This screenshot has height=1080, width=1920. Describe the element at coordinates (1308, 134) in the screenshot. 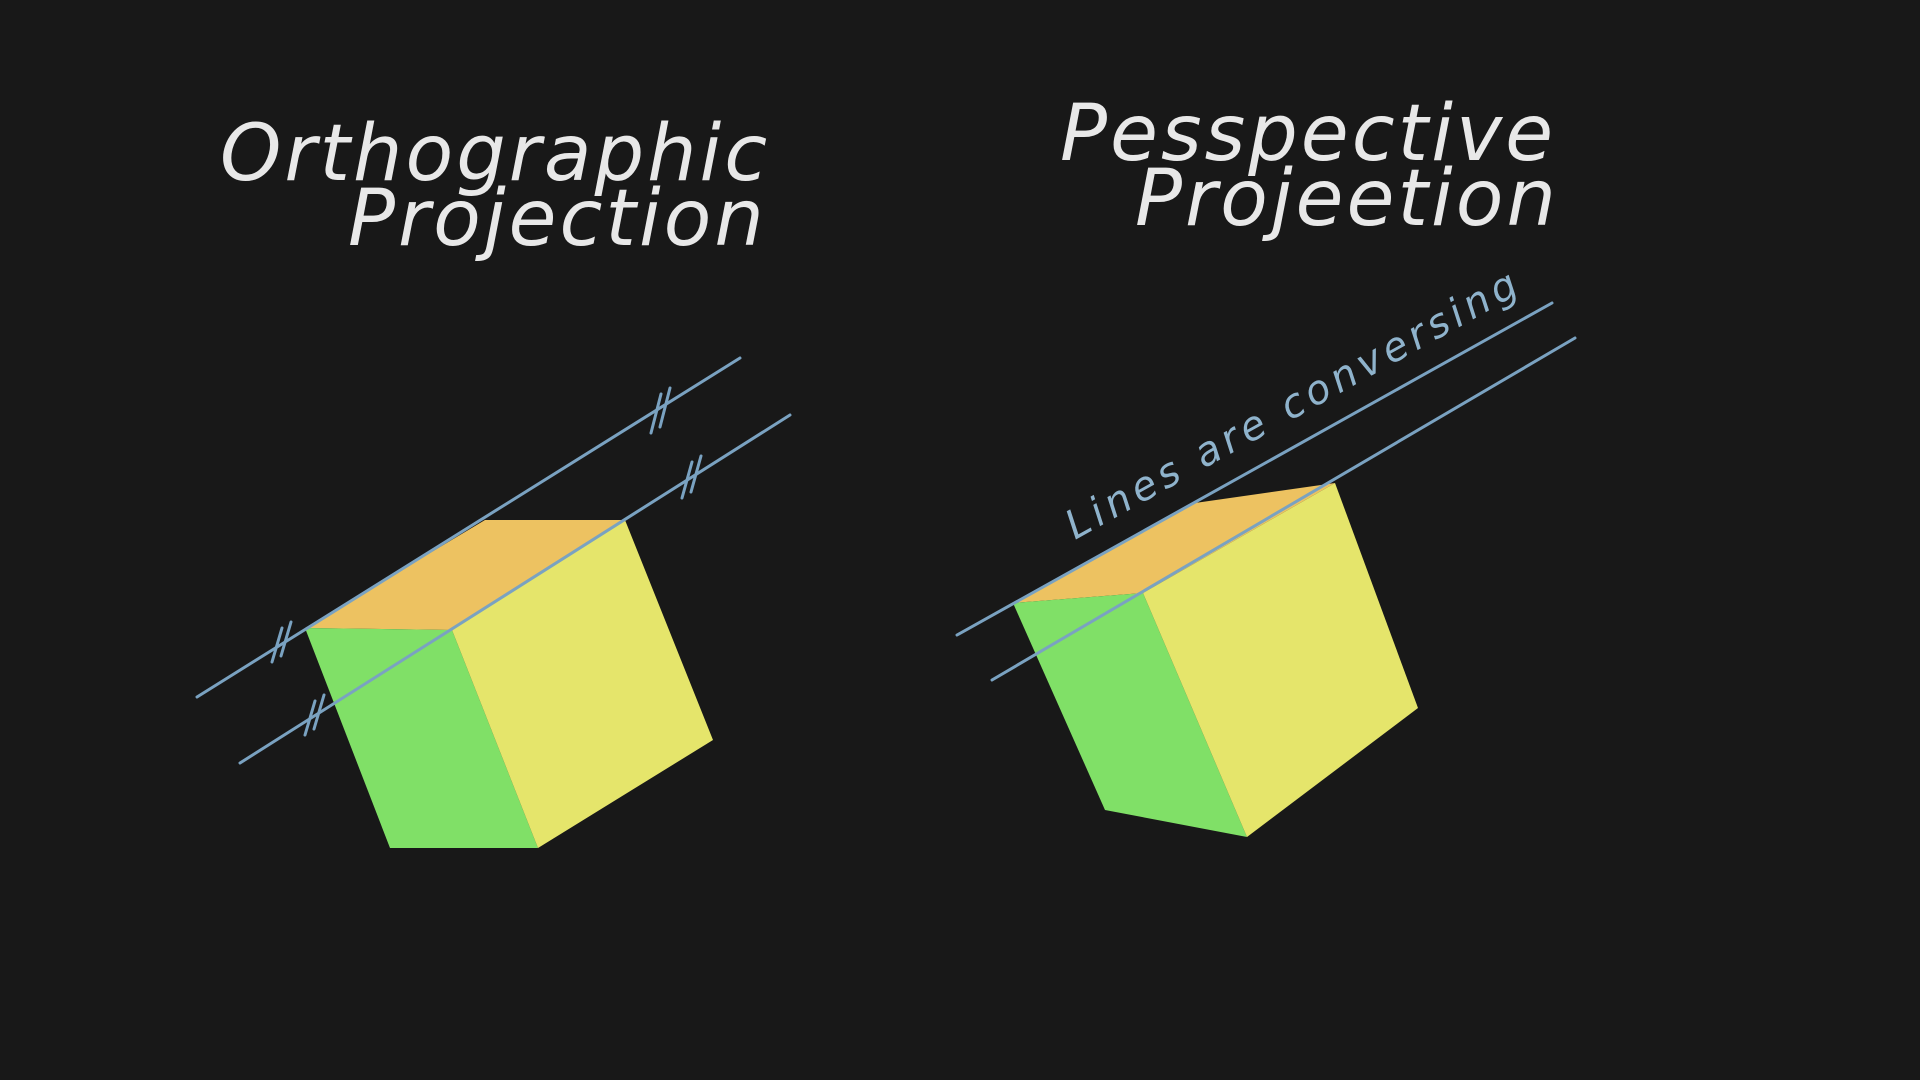

I see `perspective-title-line1: Pesspective` at that location.